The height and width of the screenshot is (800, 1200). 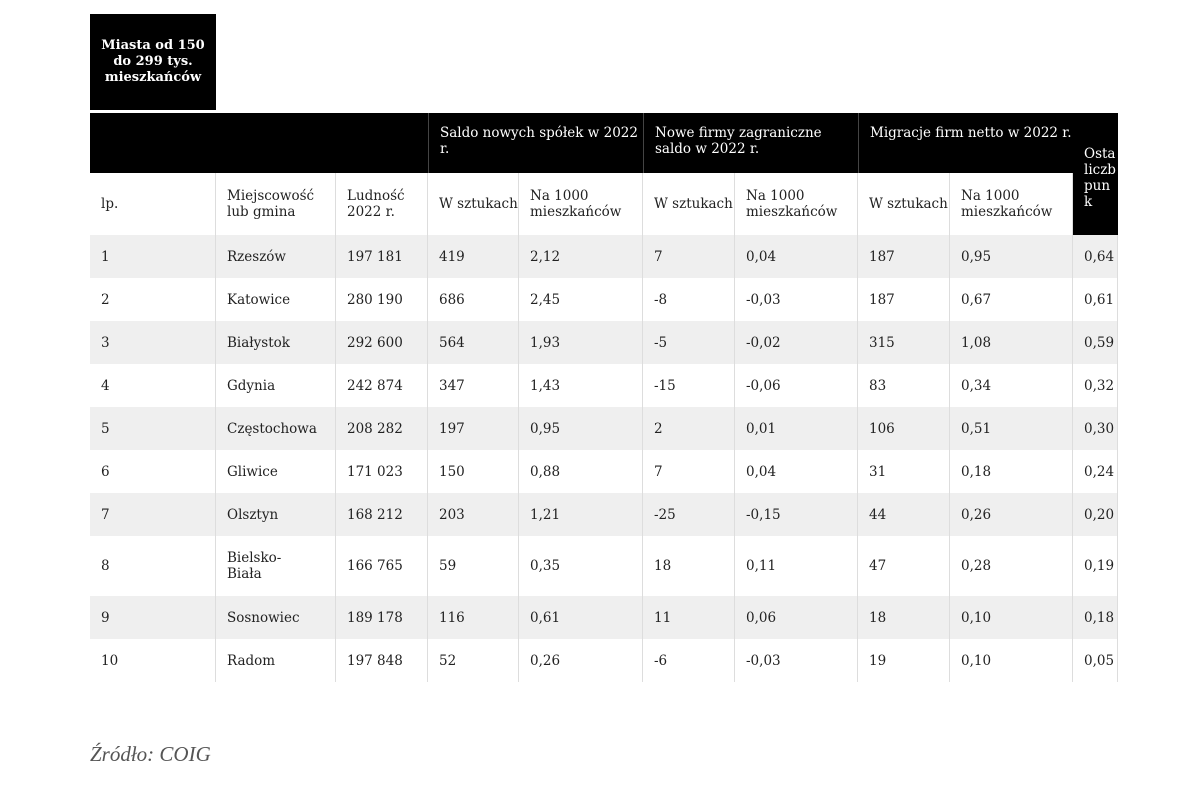 What do you see at coordinates (1011, 514) in the screenshot?
I see `table-cell: 0,26` at bounding box center [1011, 514].